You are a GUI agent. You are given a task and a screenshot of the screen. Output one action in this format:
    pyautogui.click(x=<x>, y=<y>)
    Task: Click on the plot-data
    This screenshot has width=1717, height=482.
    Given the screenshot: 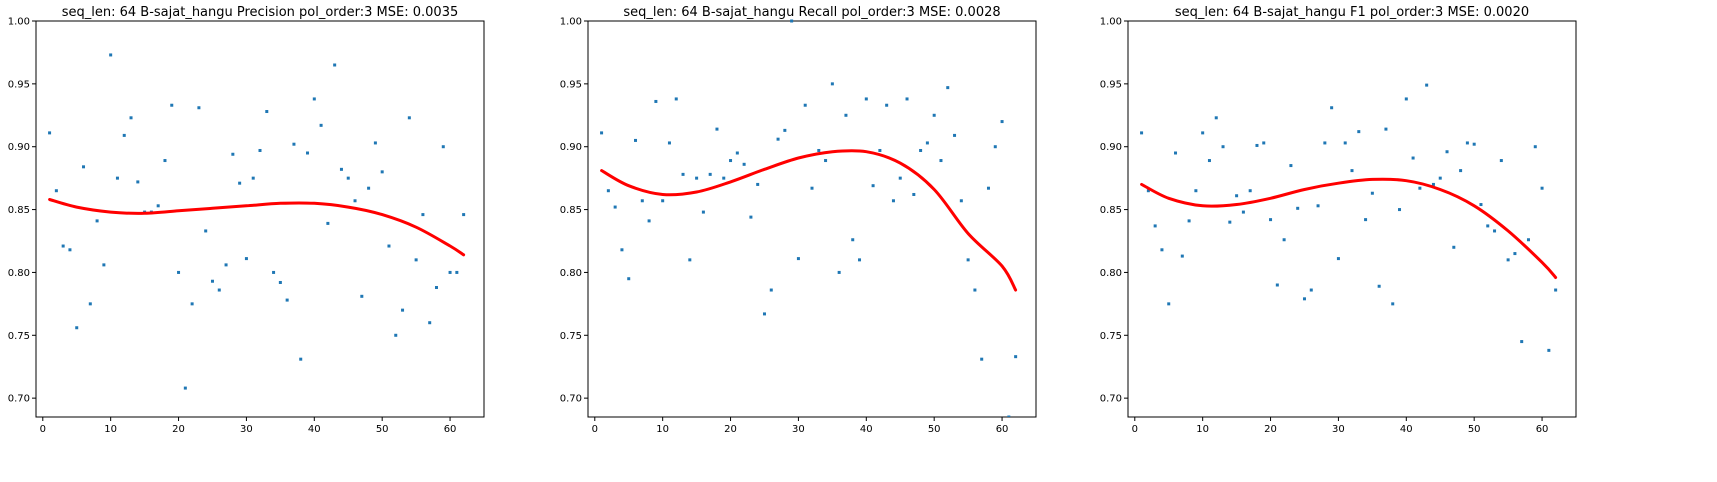 What is the action you would take?
    pyautogui.click(x=1349, y=217)
    